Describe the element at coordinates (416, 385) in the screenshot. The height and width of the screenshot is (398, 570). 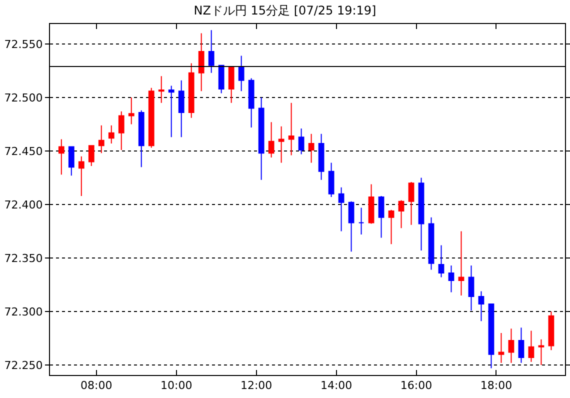
I see `x-tick-label: 16:00` at that location.